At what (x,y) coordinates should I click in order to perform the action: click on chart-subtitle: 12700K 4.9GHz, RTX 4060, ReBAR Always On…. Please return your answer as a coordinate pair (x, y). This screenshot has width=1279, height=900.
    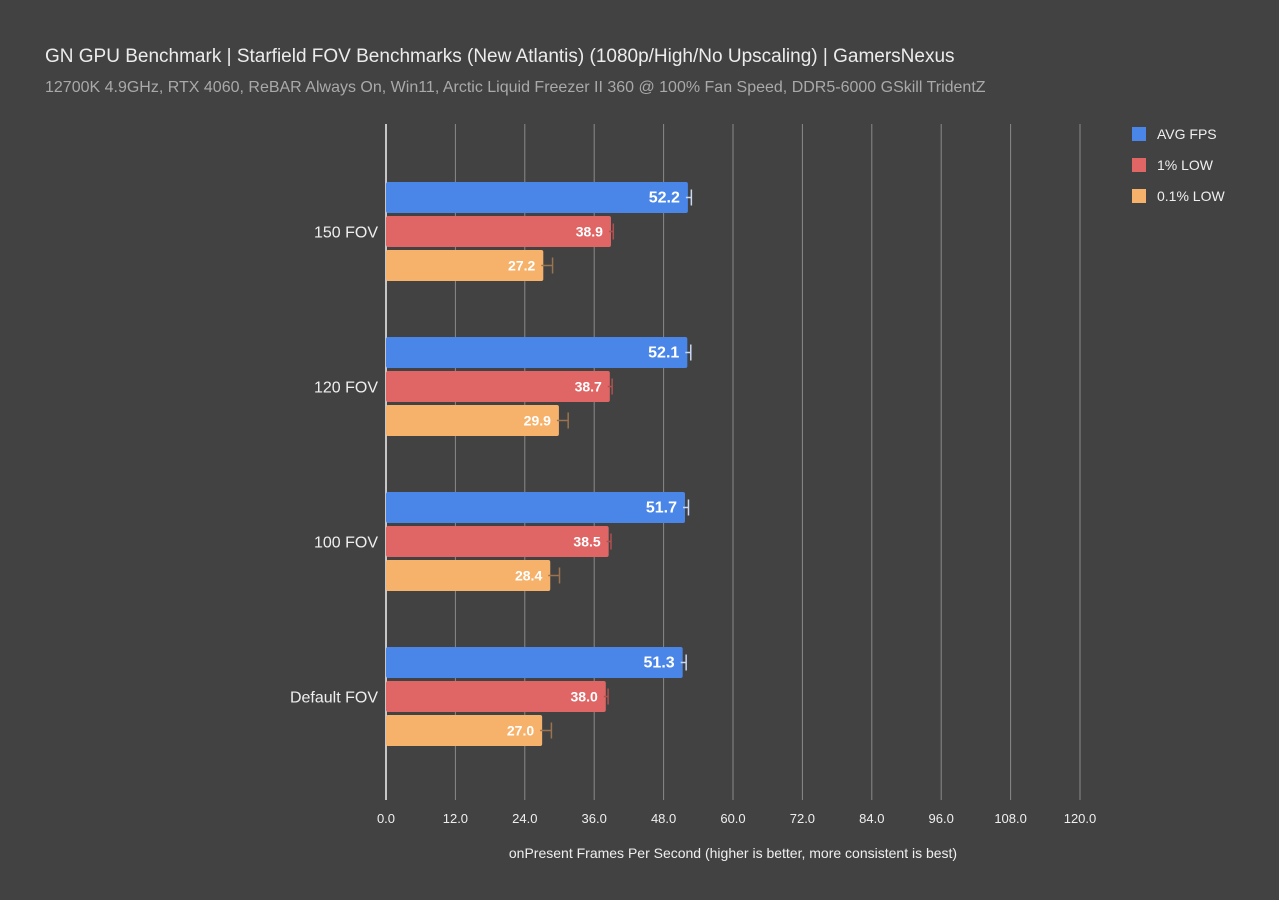
    Looking at the image, I should click on (515, 87).